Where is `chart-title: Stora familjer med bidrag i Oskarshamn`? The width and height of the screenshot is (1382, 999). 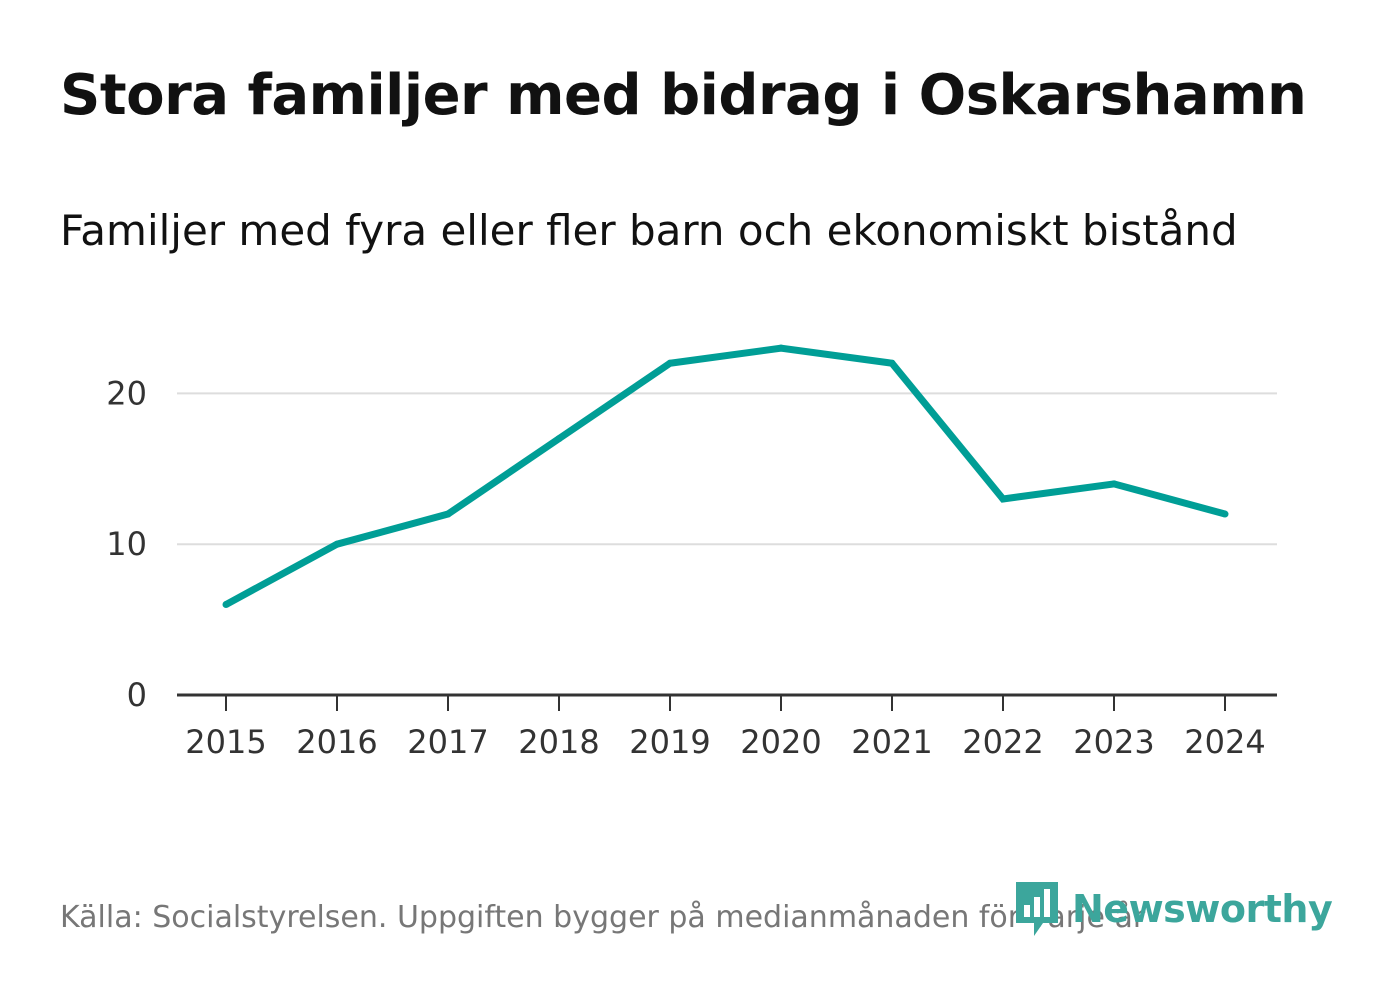
chart-title: Stora familjer med bidrag i Oskarshamn is located at coordinates (683, 95).